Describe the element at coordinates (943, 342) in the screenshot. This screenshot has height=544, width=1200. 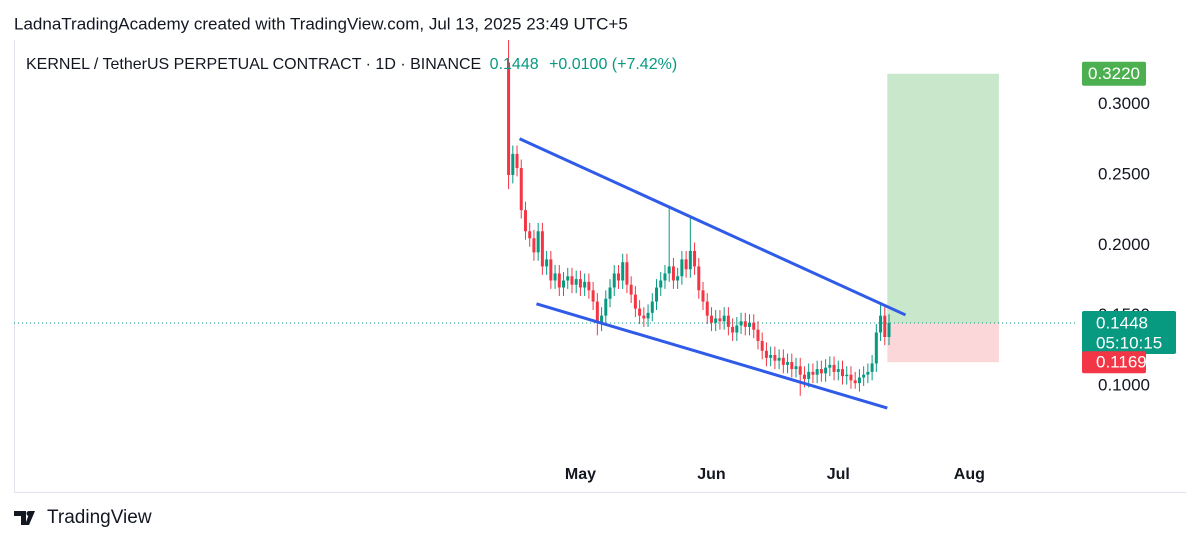
I see `loss-zone` at that location.